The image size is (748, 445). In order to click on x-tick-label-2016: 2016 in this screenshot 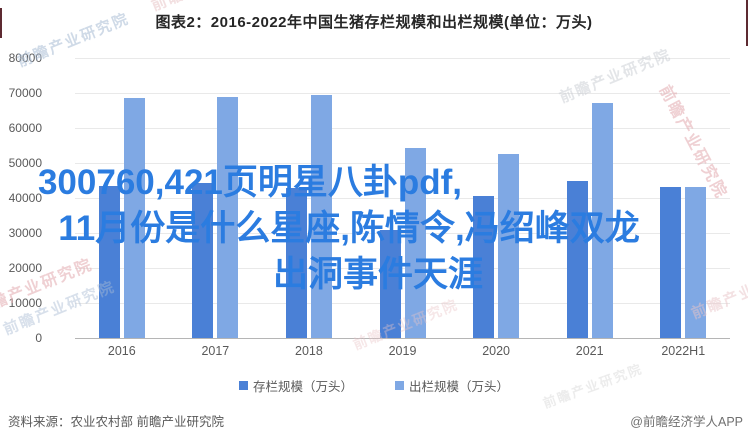, I will do `click(121, 351)`.